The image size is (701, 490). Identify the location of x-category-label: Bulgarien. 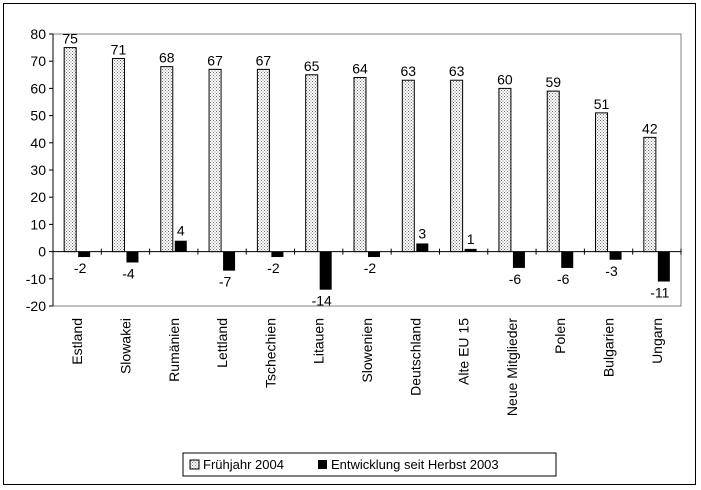
(609, 347).